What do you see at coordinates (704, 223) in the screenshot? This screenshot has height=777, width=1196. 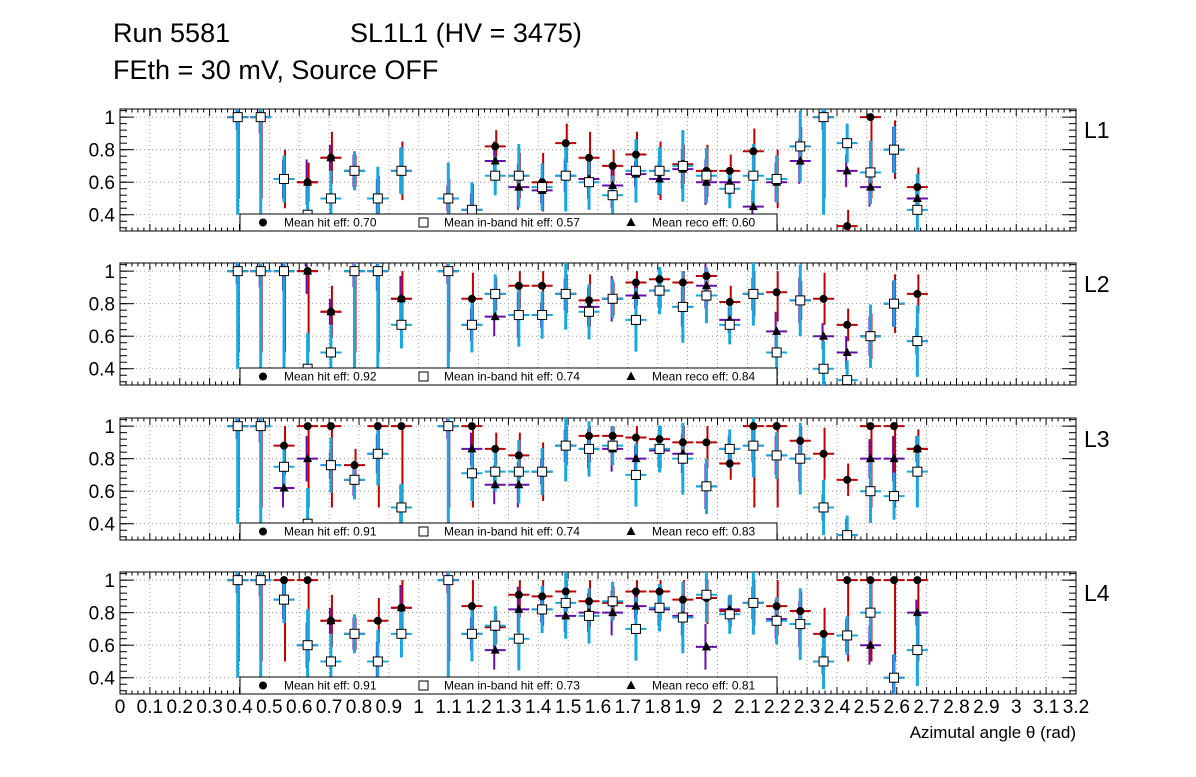 I see `legend-reco-label: Mean reco eff: 0.60` at bounding box center [704, 223].